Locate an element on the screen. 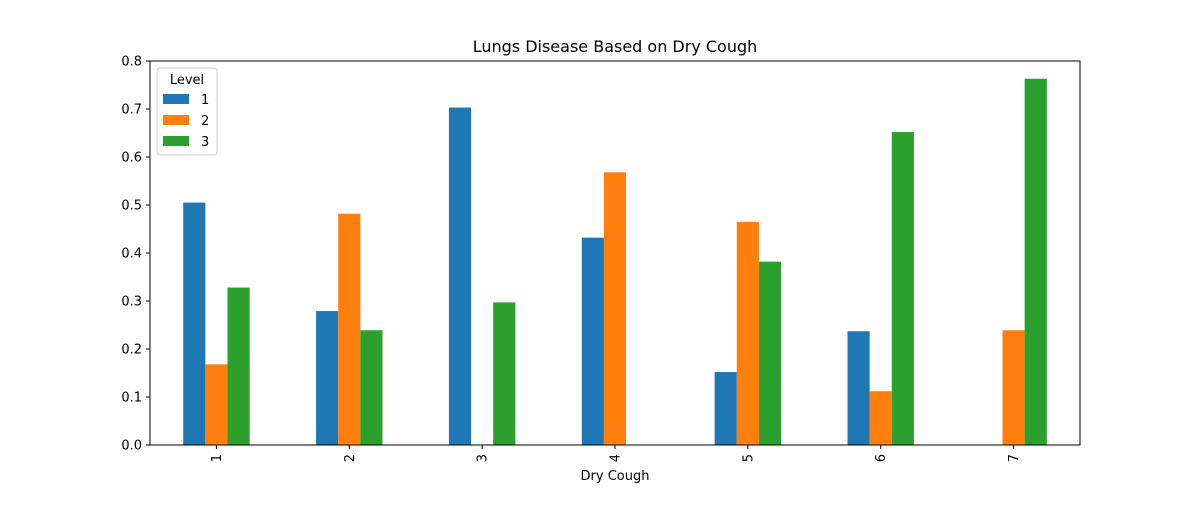  legend: Level 1 2 3 is located at coordinates (187, 111).